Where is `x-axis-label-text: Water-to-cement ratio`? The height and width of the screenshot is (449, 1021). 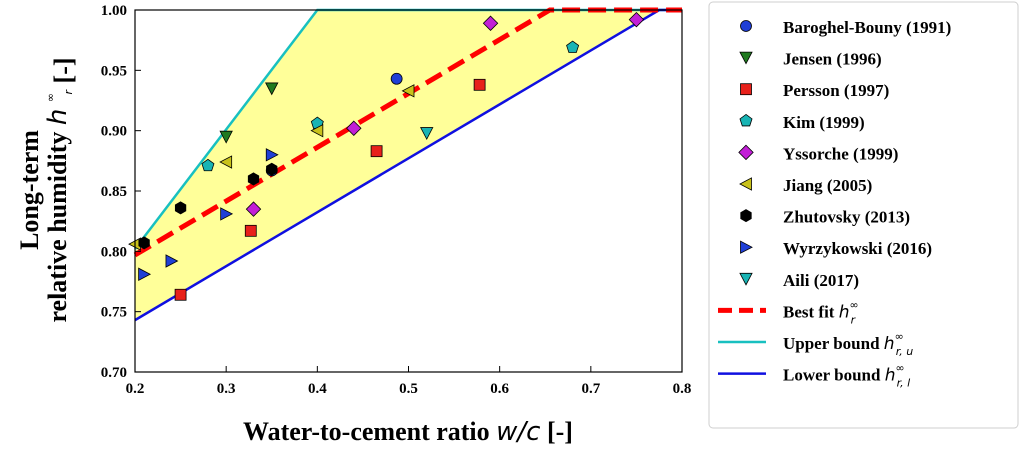 x-axis-label-text: Water-to-cement ratio is located at coordinates (366, 431).